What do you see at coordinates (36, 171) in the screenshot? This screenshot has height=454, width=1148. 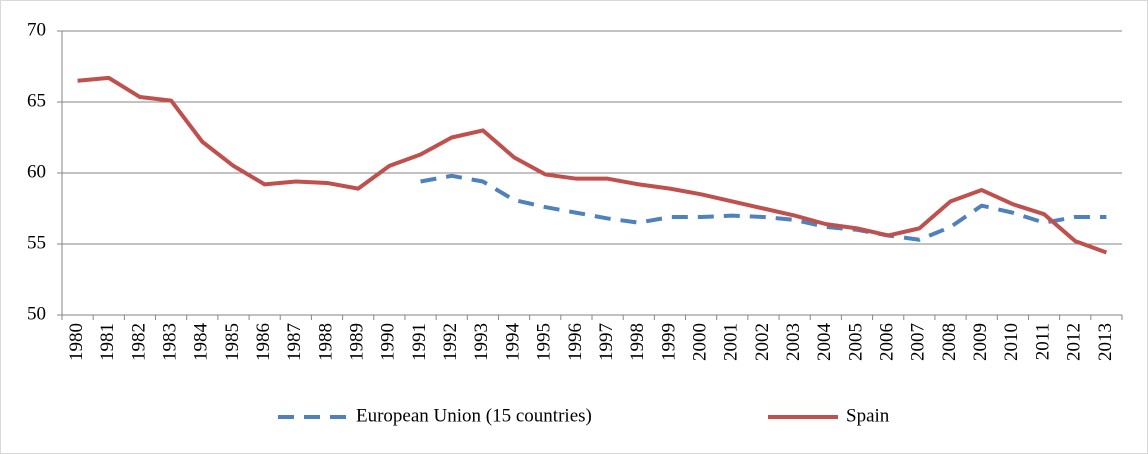 I see `y-tick-label: 60` at bounding box center [36, 171].